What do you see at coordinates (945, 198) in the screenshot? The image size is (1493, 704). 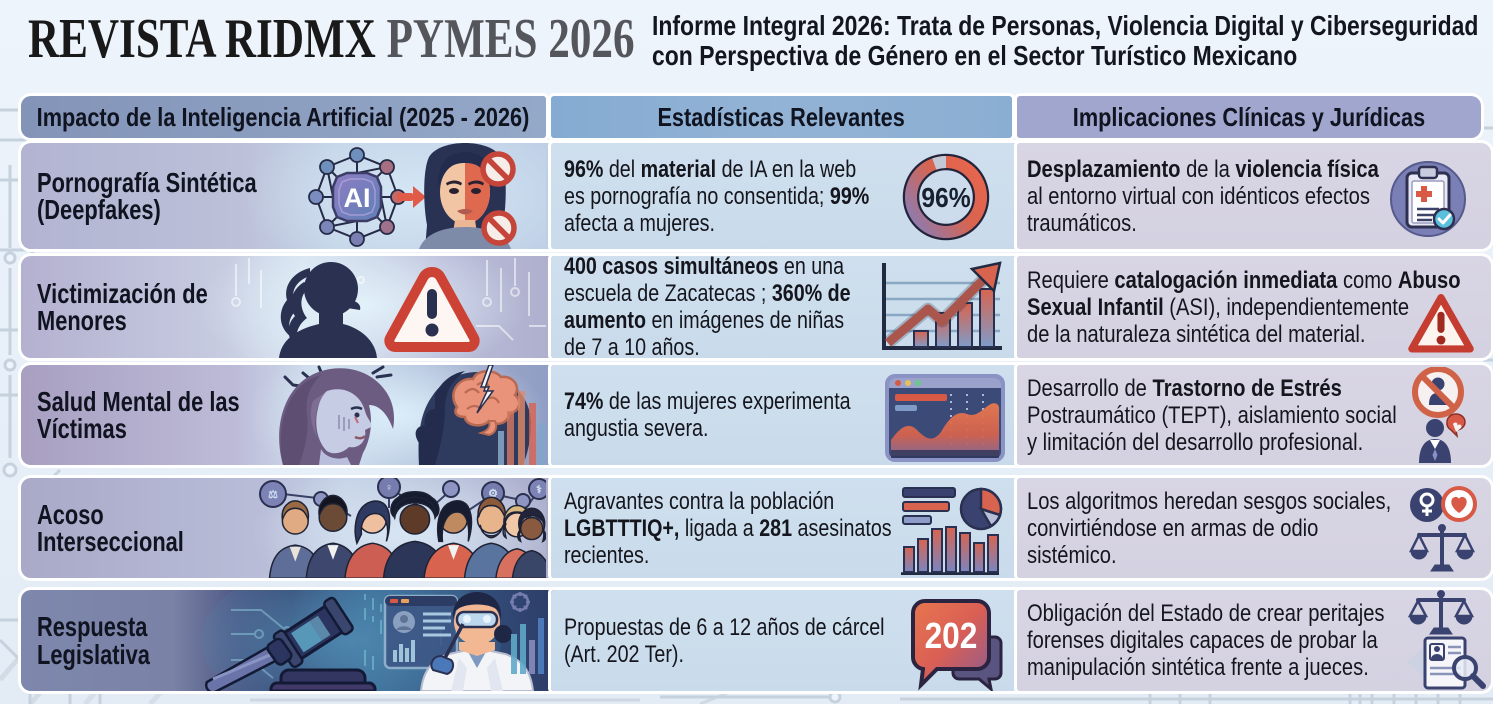 I see `svg-text: 96%` at bounding box center [945, 198].